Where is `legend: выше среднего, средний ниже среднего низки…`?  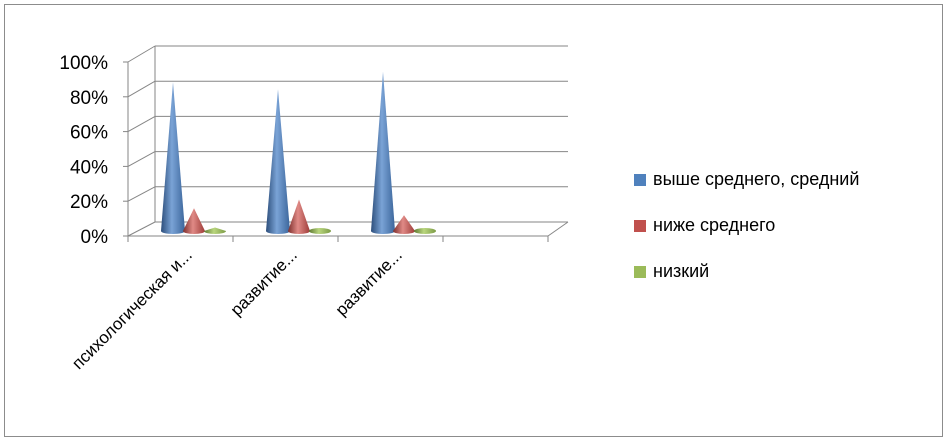
legend: выше среднего, средний ниже среднего низки… is located at coordinates (746, 225).